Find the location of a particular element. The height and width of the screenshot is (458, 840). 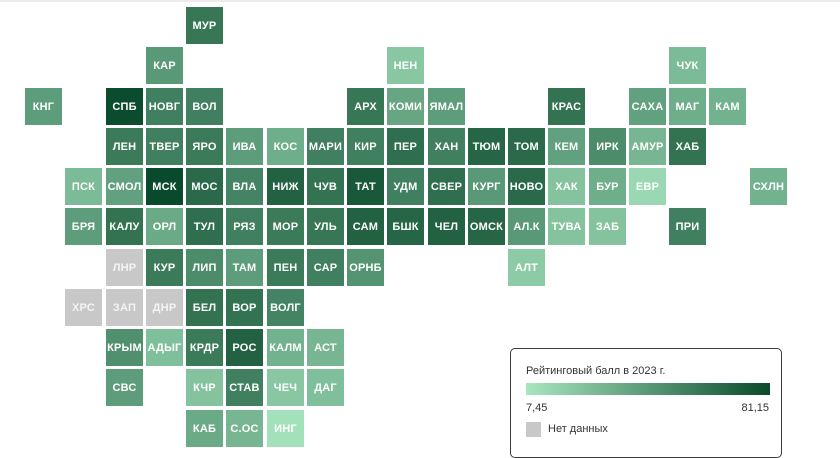

region-tile: АСТ is located at coordinates (325, 347).